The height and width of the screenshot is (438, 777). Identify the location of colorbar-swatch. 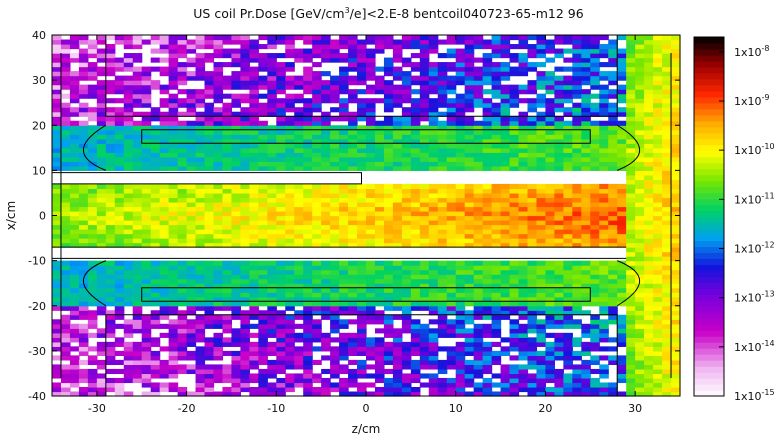
(709, 315).